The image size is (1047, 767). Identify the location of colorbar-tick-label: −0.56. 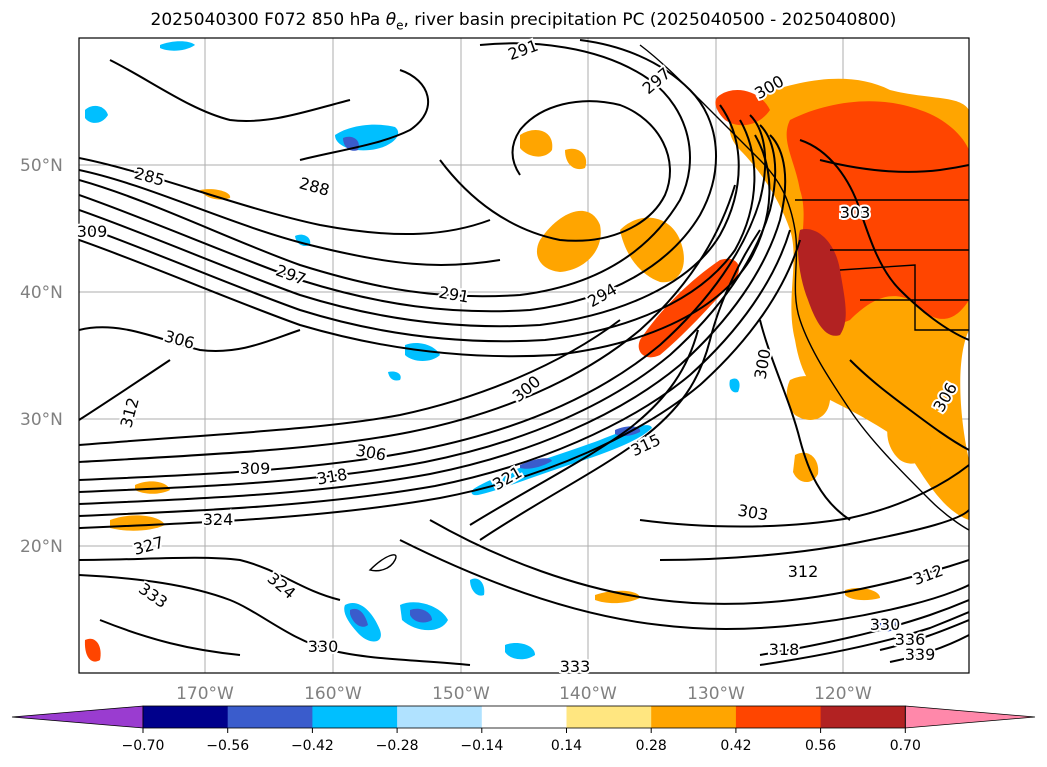
(227, 746).